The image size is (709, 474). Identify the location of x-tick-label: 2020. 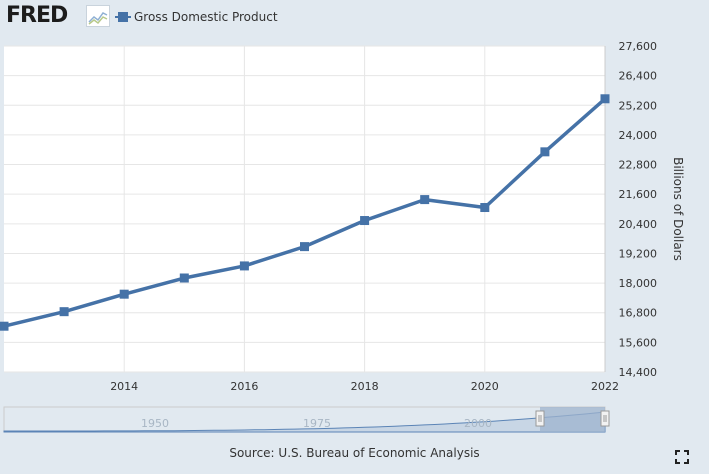
(485, 386).